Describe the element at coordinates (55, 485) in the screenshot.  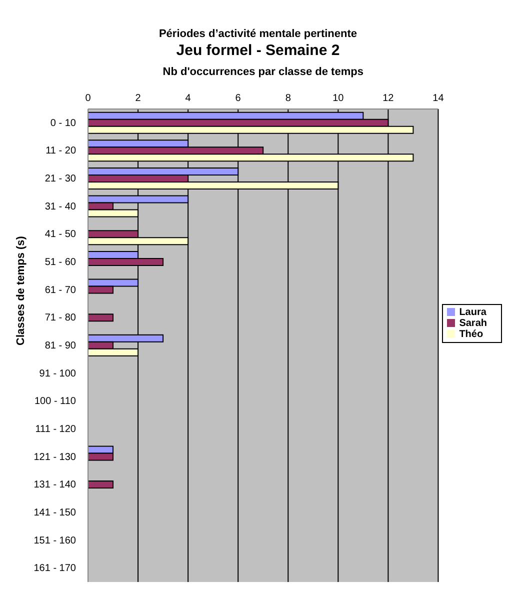
I see `y-tick-label: 131 - 140` at that location.